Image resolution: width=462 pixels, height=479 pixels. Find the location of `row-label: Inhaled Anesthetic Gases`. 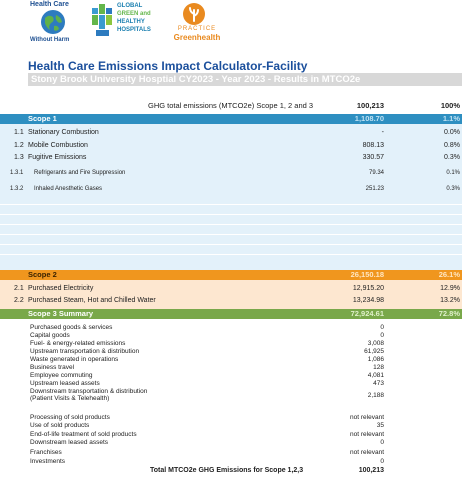

row-label: Inhaled Anesthetic Gases is located at coordinates (68, 189).